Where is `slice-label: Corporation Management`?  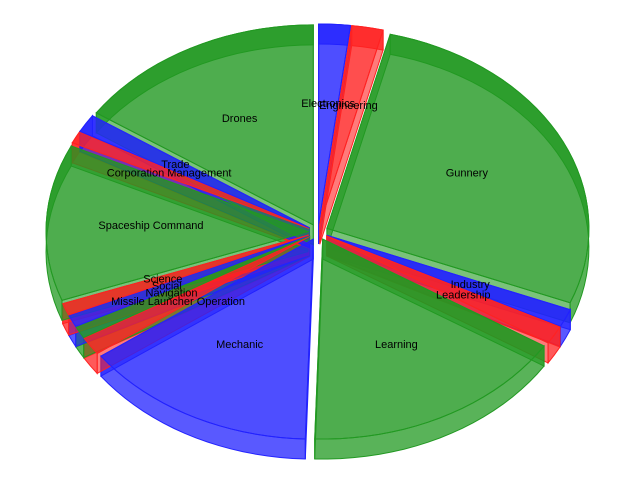
slice-label: Corporation Management is located at coordinates (169, 174).